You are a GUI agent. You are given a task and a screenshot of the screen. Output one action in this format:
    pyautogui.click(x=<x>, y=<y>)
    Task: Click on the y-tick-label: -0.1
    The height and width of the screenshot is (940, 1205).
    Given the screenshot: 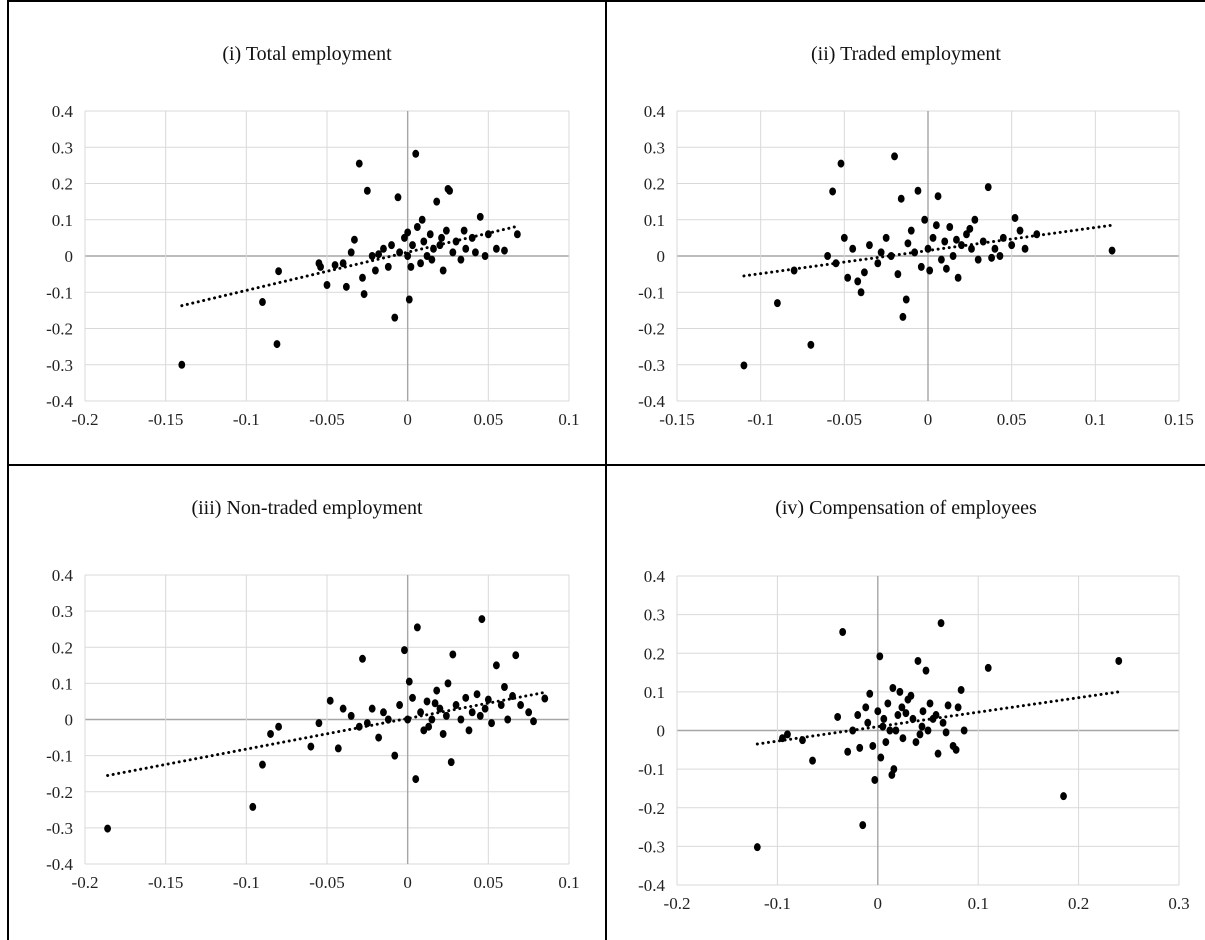 What is the action you would take?
    pyautogui.click(x=59, y=756)
    